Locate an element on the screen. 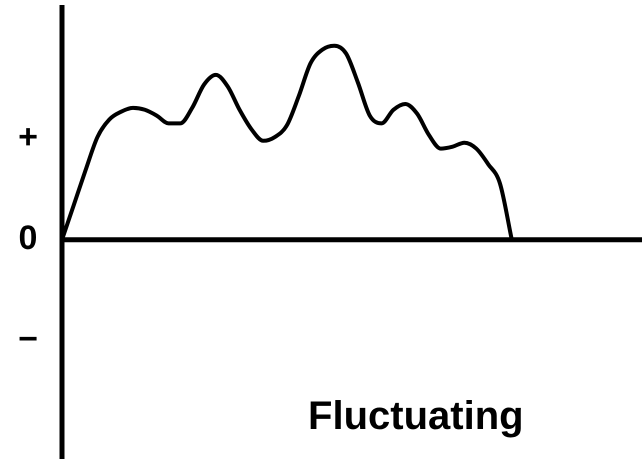 The height and width of the screenshot is (459, 642). text: 0 is located at coordinates (28, 238).